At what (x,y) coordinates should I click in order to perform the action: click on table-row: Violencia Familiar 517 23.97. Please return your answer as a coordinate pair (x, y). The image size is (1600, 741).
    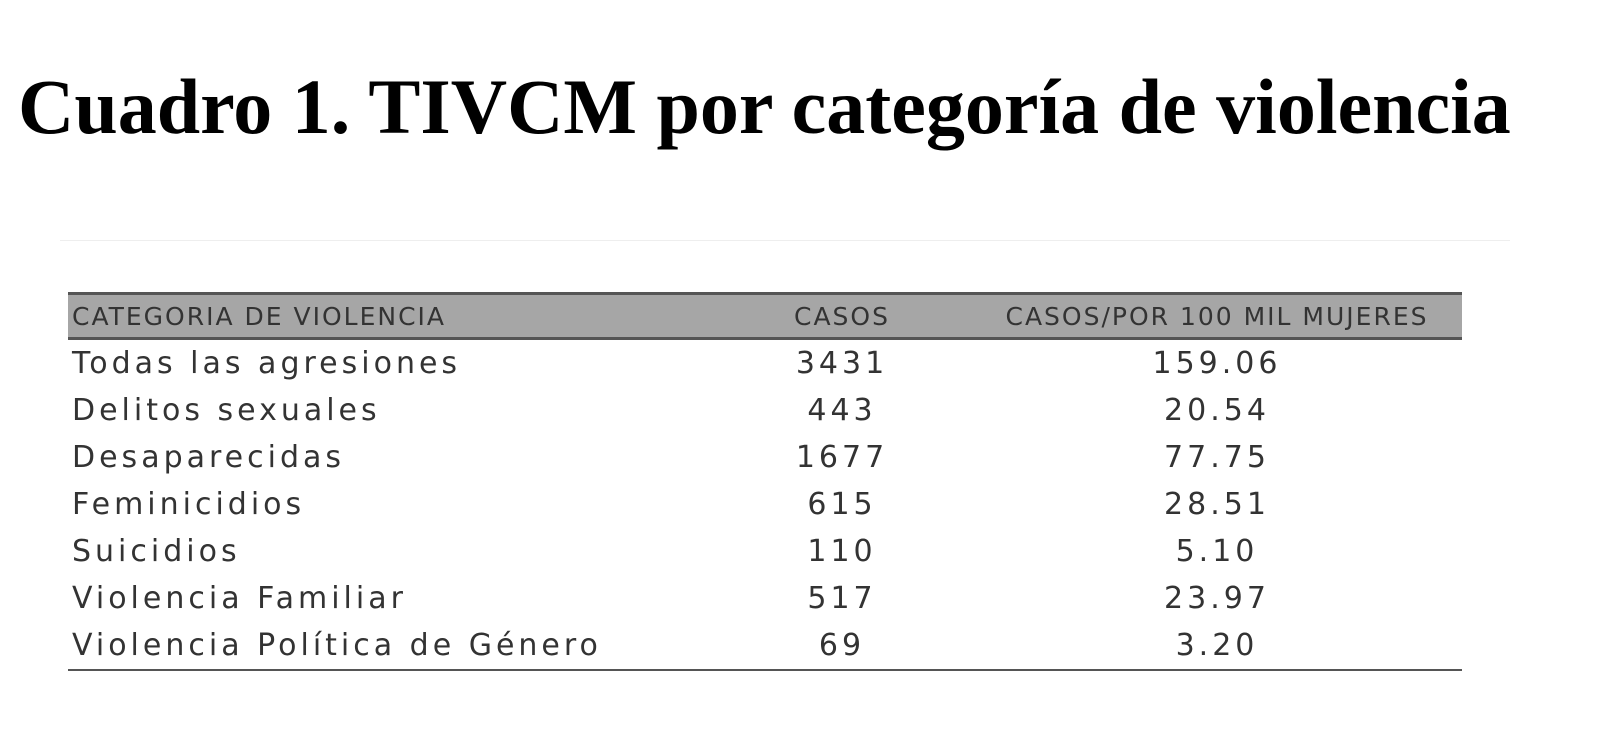
    Looking at the image, I should click on (765, 598).